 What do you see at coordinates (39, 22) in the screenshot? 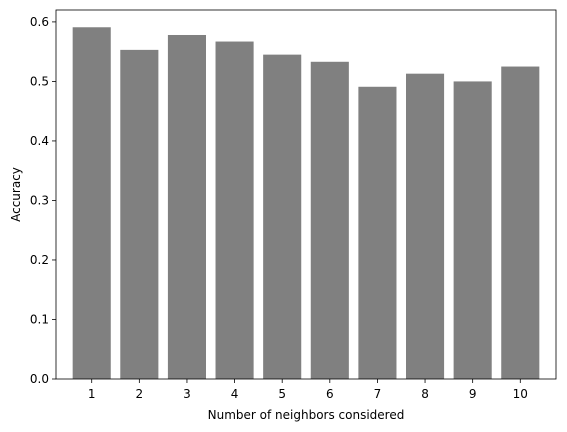
I see `y-tick-label: 0.6` at bounding box center [39, 22].